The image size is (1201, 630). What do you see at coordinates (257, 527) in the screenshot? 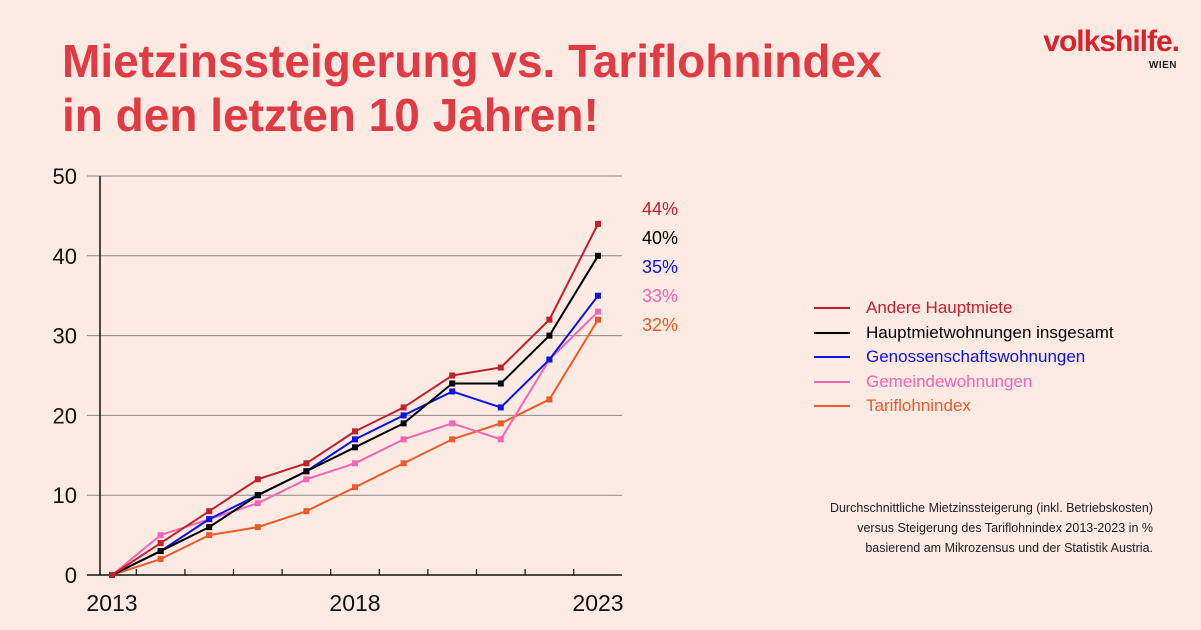
I see `data-point-s4-2016` at bounding box center [257, 527].